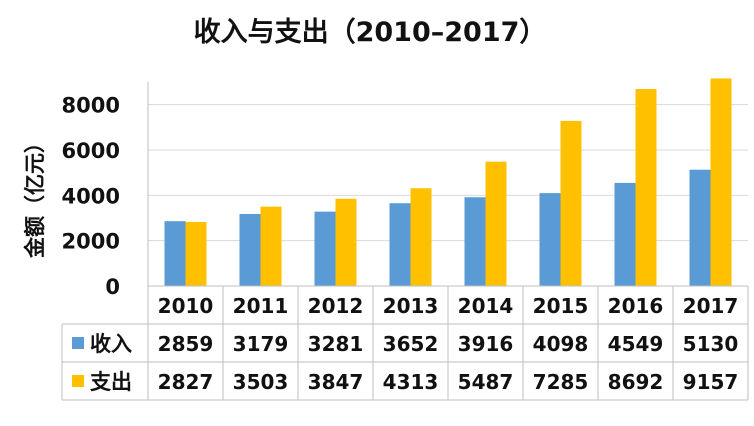 This screenshot has height=426, width=754. Describe the element at coordinates (91, 106) in the screenshot. I see `y-tick-label: 8000` at that location.